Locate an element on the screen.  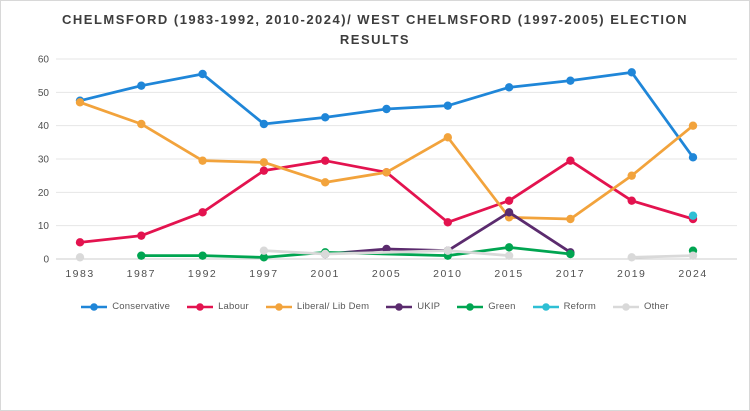
marker-other-2010 is located at coordinates (447, 251).